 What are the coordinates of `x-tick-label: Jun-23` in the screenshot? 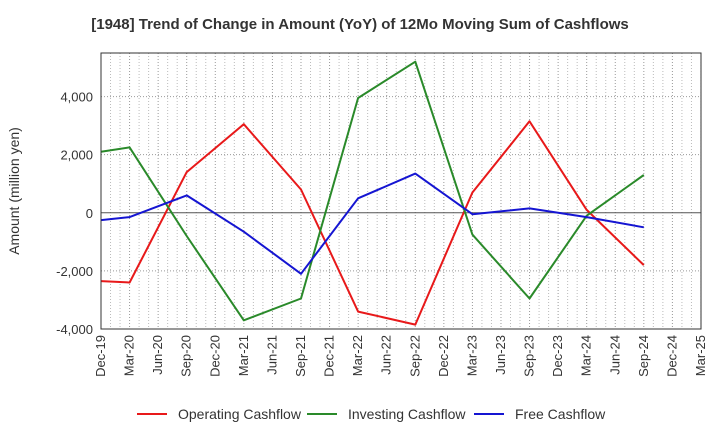 It's located at (500, 355).